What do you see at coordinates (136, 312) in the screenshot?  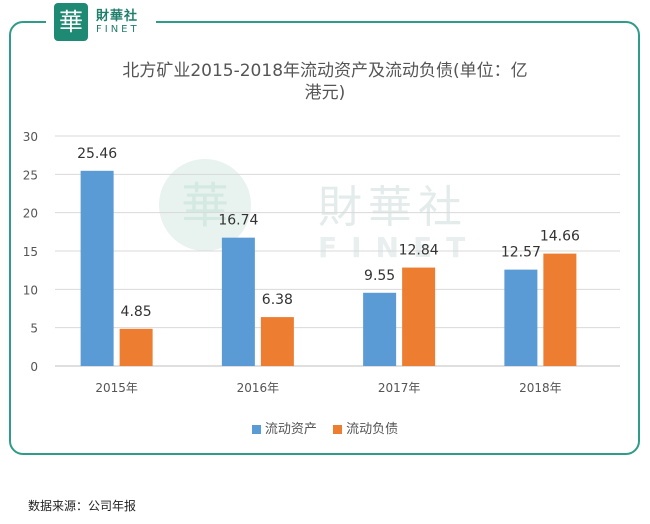 I see `data-label: 4.85` at bounding box center [136, 312].